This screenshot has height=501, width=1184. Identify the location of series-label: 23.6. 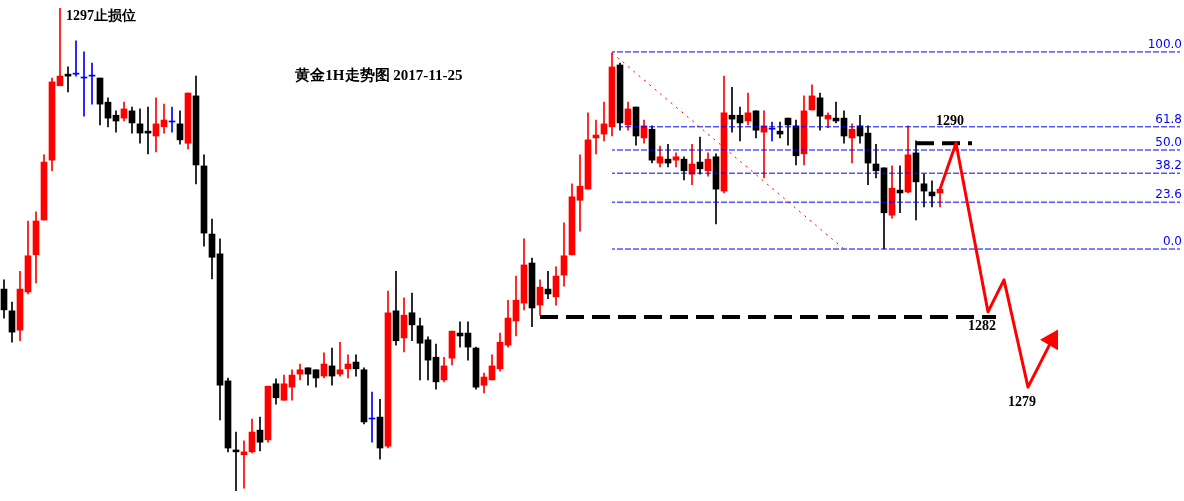
(1168, 194).